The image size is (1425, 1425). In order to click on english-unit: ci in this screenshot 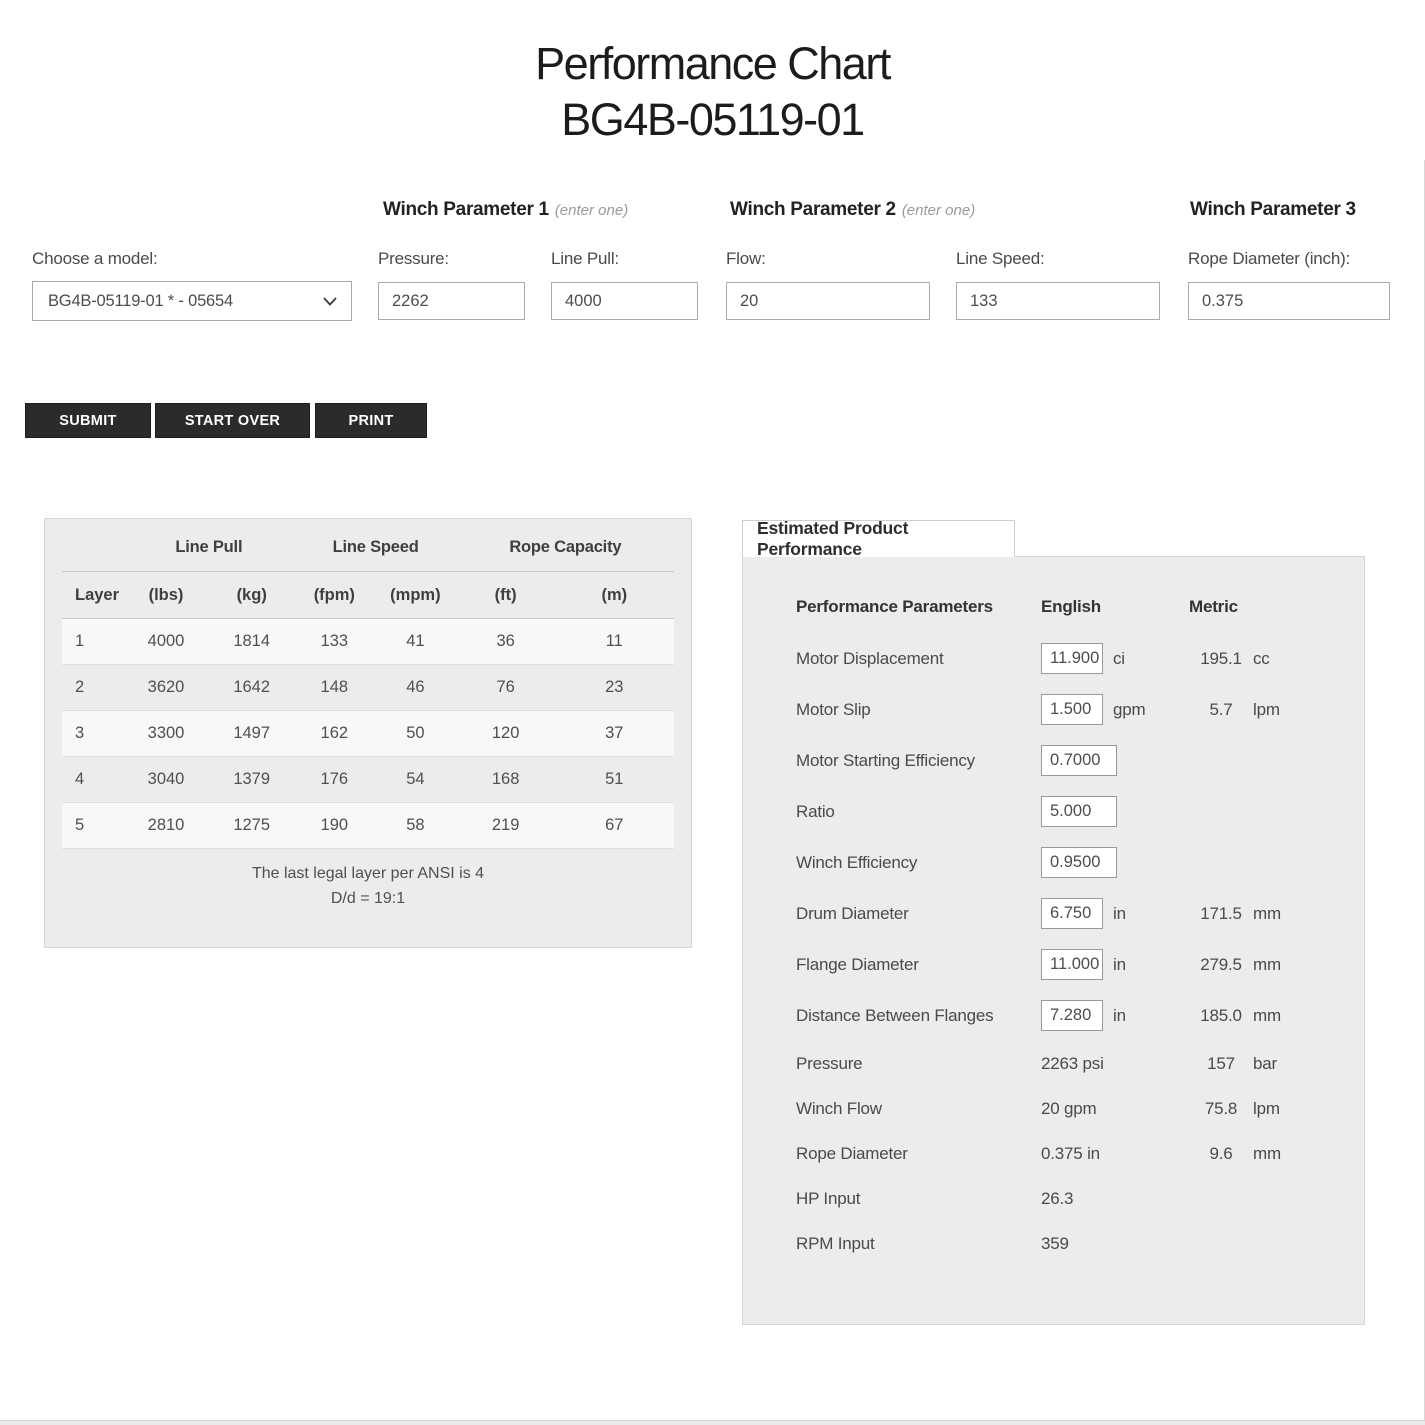, I will do `click(1119, 658)`.